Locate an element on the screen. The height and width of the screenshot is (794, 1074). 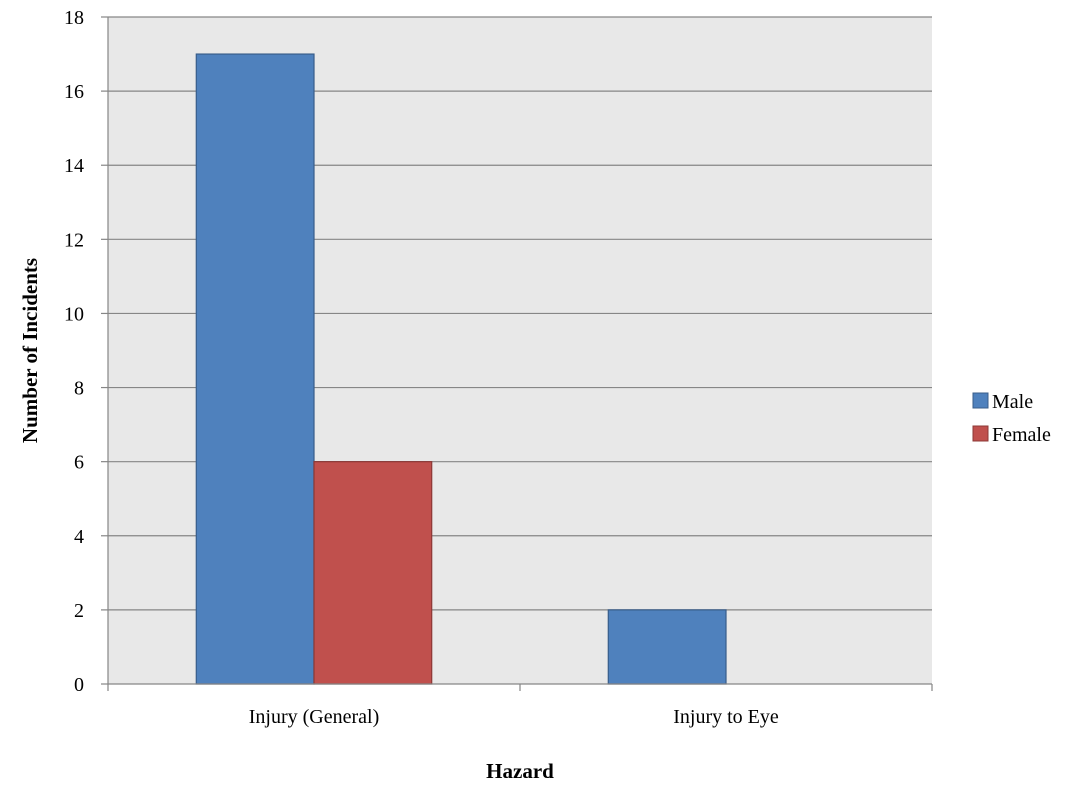
x-tick-label: Injury to Eye is located at coordinates (726, 717).